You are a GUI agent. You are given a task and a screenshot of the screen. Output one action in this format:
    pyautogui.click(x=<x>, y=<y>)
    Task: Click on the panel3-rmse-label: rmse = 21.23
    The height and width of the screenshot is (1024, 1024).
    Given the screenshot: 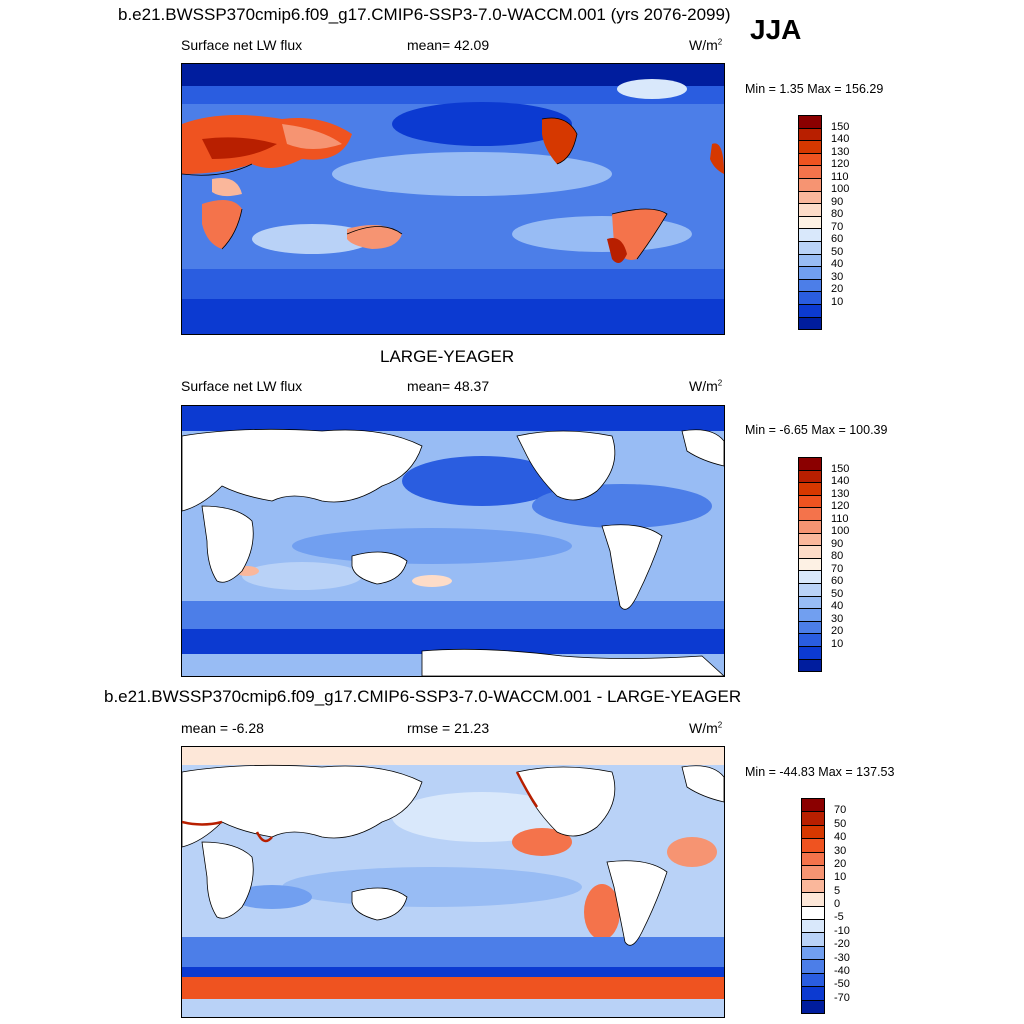 What is the action you would take?
    pyautogui.click(x=448, y=728)
    